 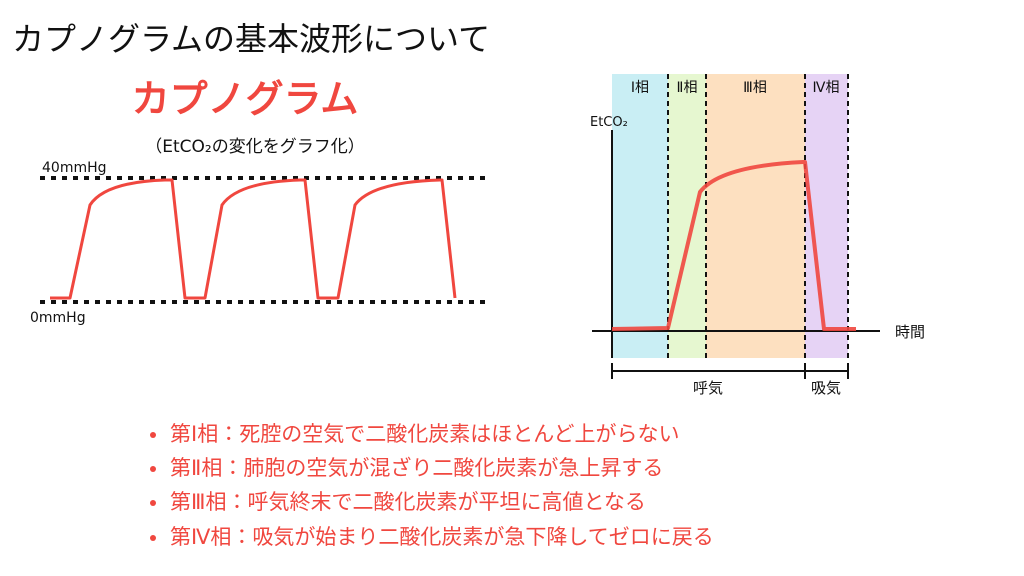 I want to click on span-label: 吸気, so click(x=826, y=388).